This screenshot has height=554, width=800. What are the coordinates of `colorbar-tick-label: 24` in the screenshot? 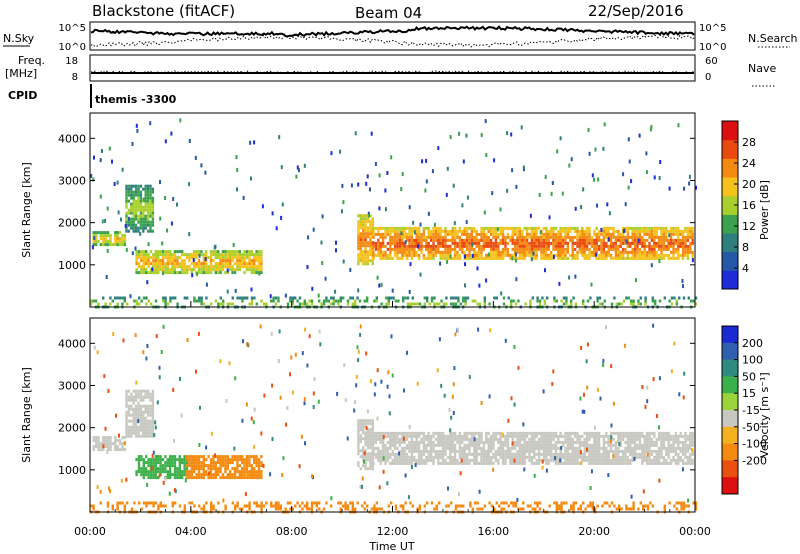 It's located at (749, 163).